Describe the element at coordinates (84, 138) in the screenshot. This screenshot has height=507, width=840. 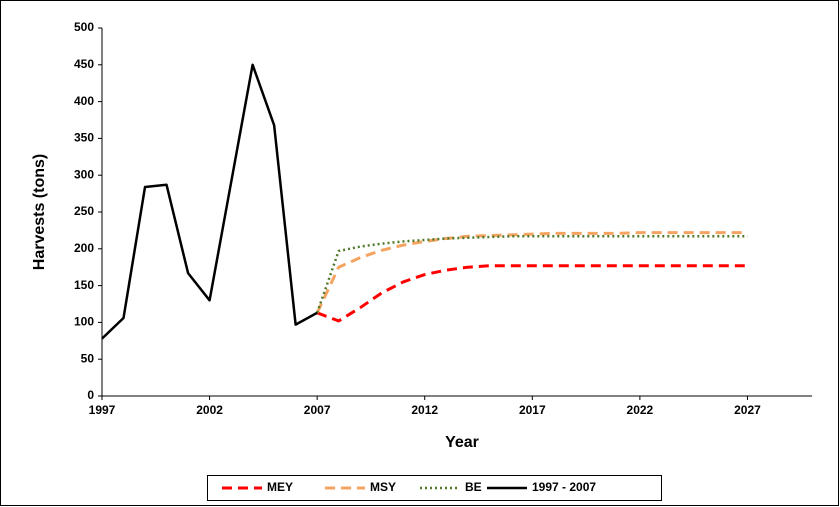
I see `y-tick-label: 350` at that location.